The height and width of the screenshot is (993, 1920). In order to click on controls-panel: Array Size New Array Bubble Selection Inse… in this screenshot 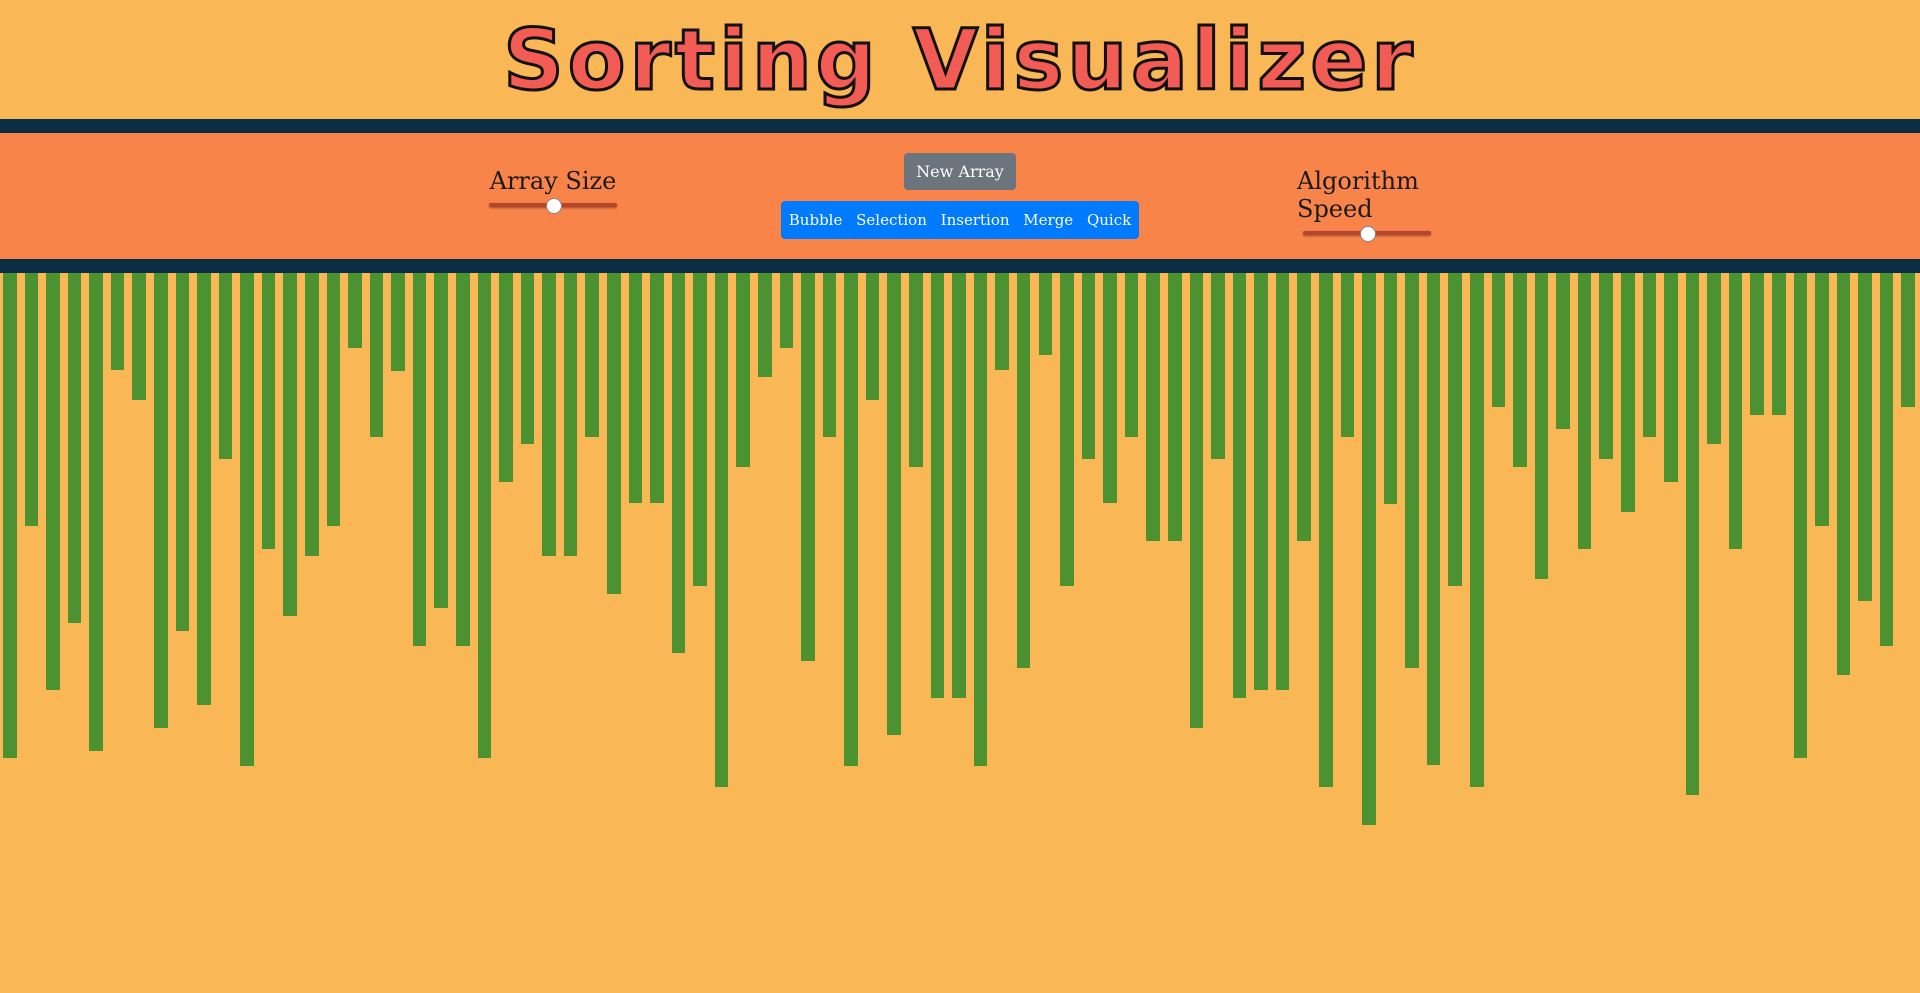, I will do `click(960, 196)`.